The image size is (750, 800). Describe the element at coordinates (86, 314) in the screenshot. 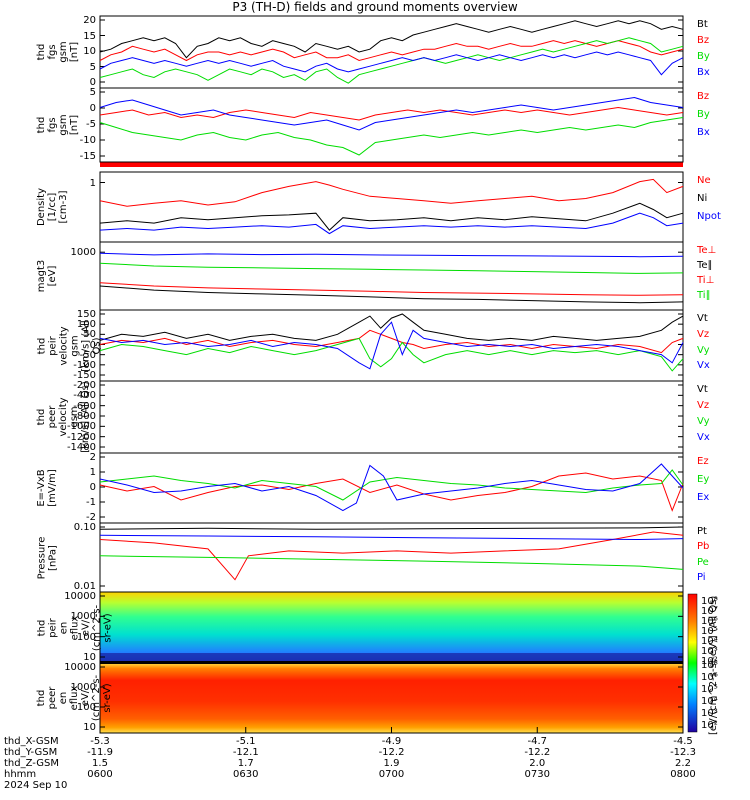

I see `y-tick-label: 150` at that location.